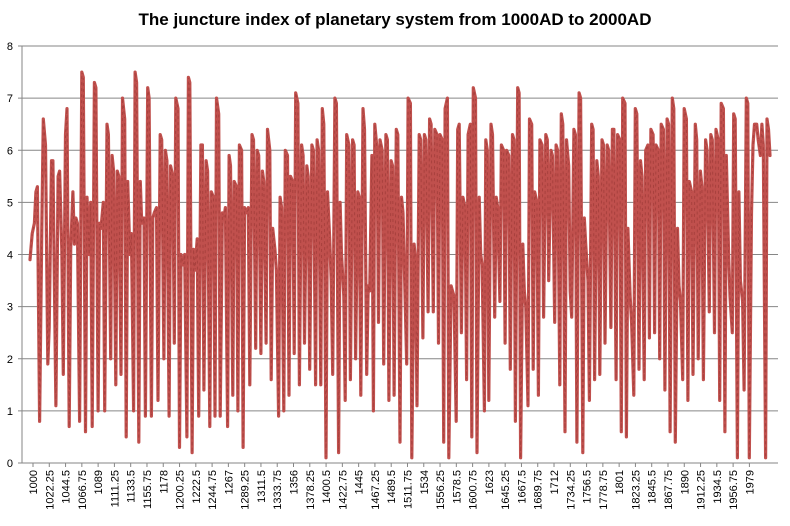 This screenshot has width=790, height=526. I want to click on x-tick-label: 1645.25, so click(506, 490).